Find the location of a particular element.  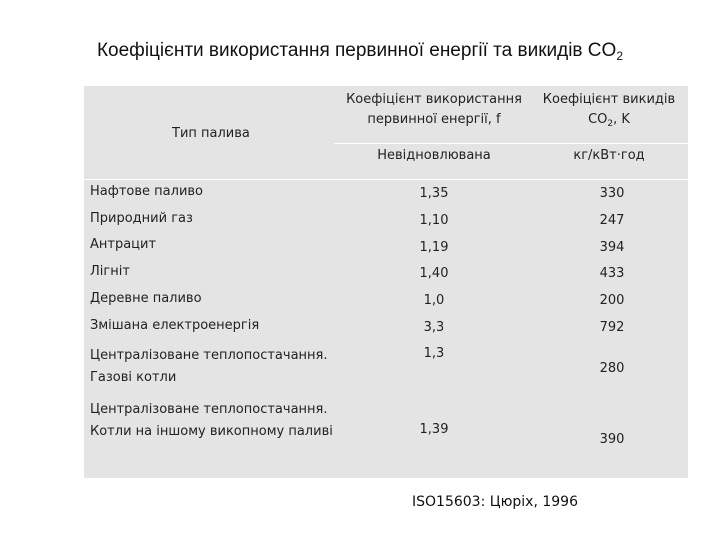

row-fuel-name: Природний газ is located at coordinates (141, 218).